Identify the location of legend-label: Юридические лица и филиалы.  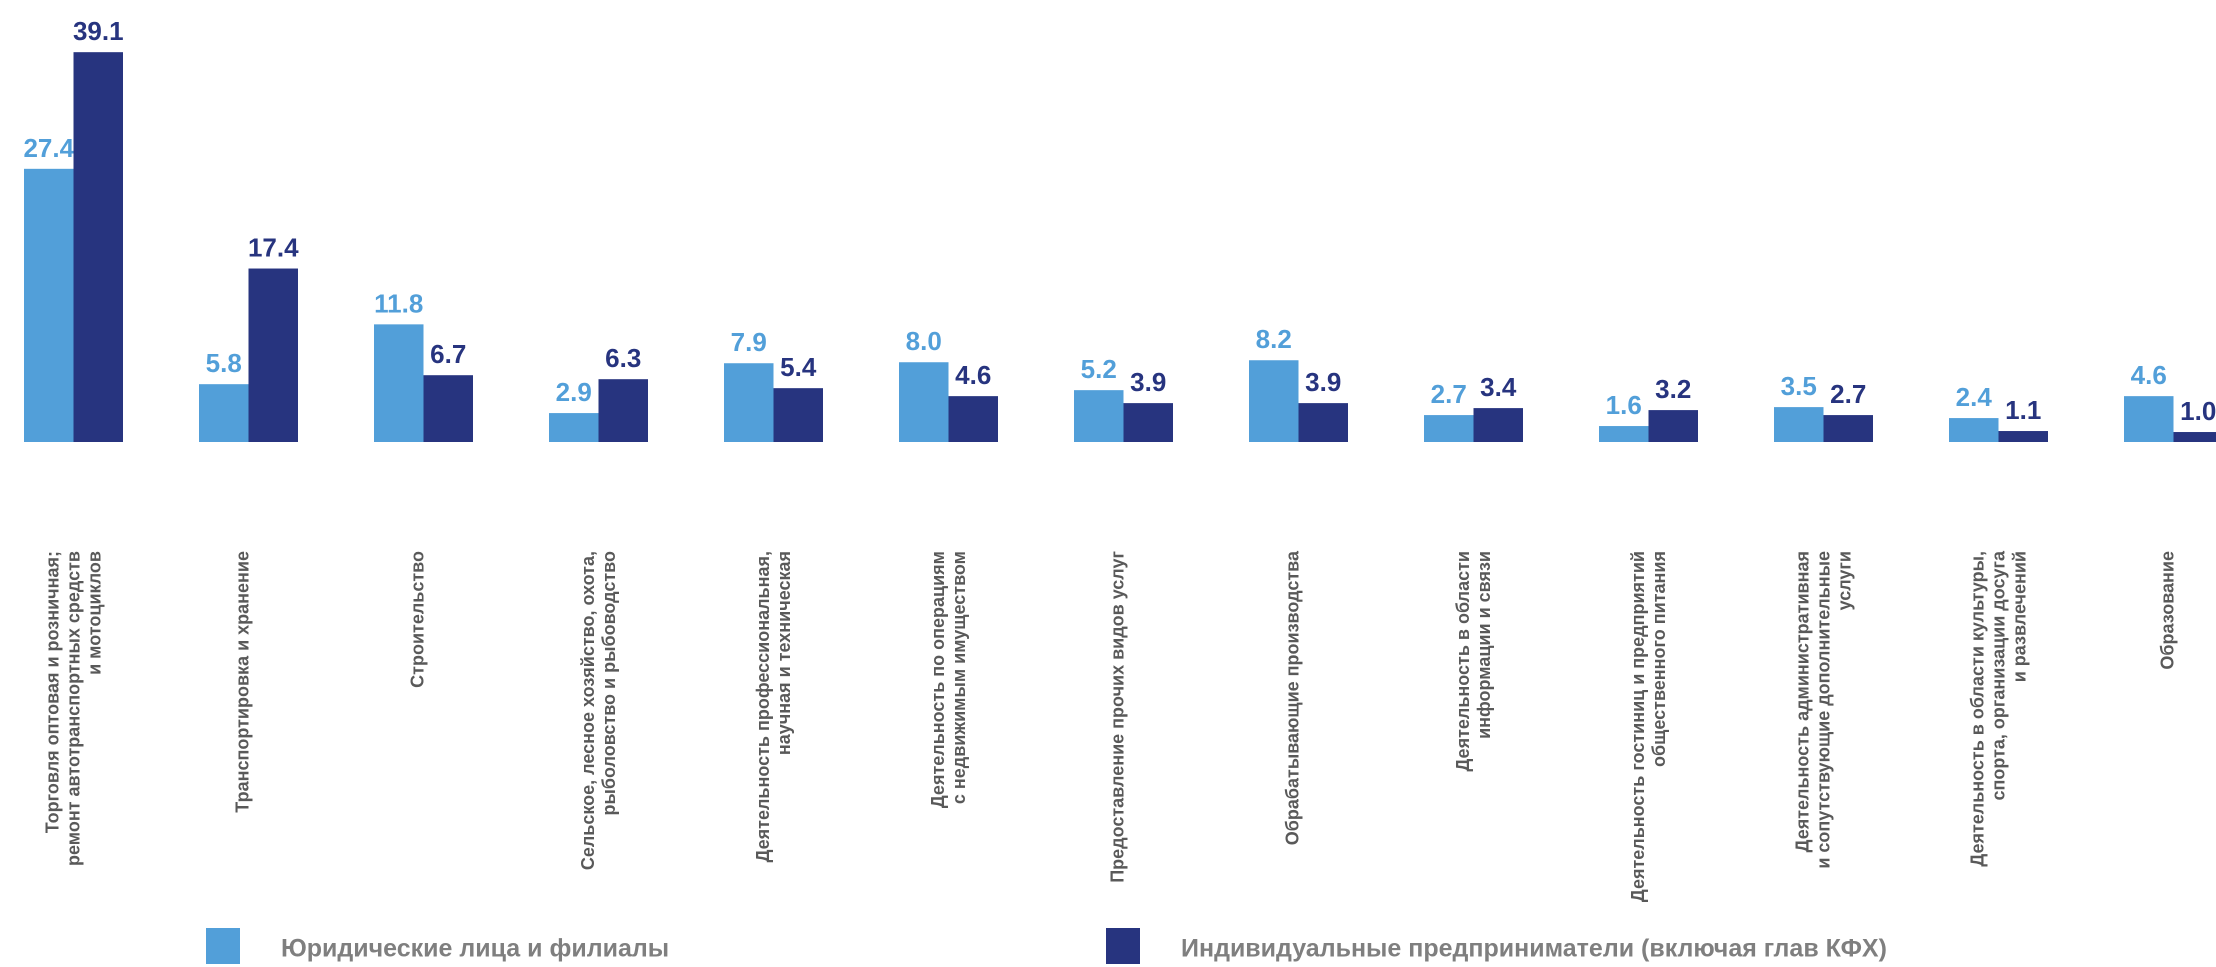
(475, 949).